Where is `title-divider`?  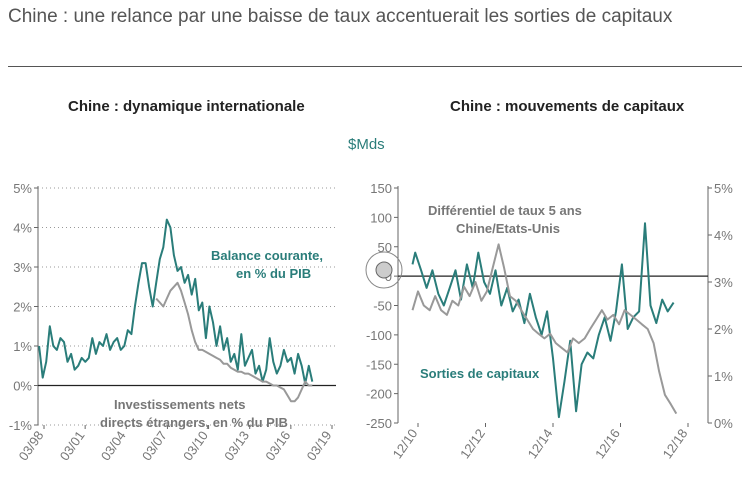
title-divider is located at coordinates (375, 66).